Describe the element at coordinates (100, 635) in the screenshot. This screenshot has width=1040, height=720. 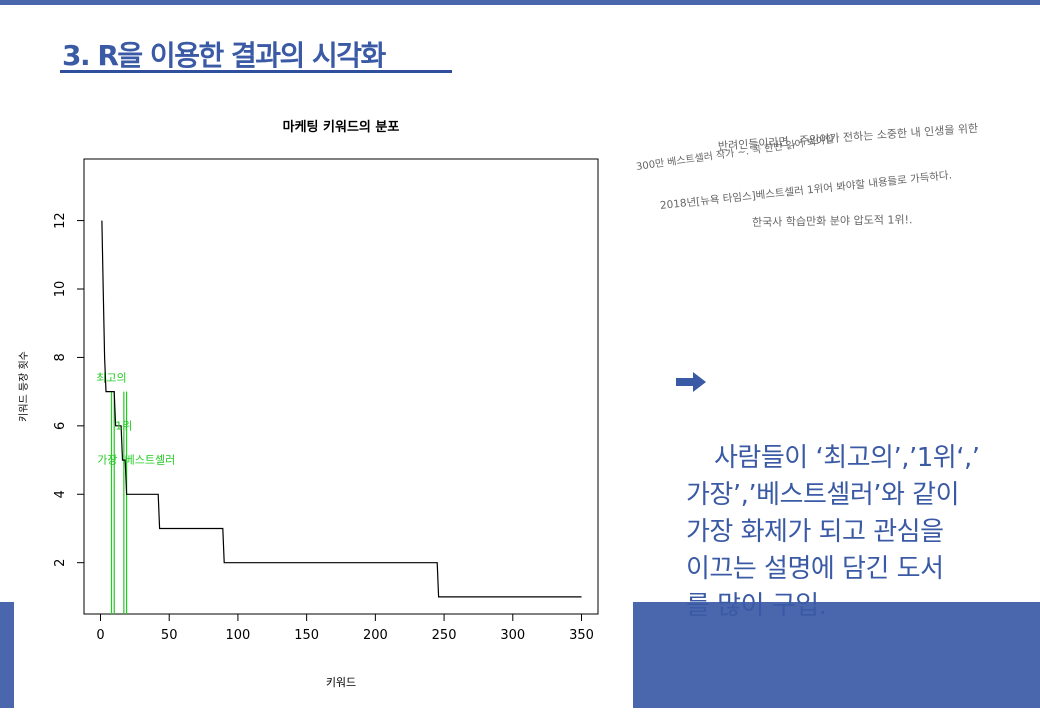
I see `x-tick-label: 0` at that location.